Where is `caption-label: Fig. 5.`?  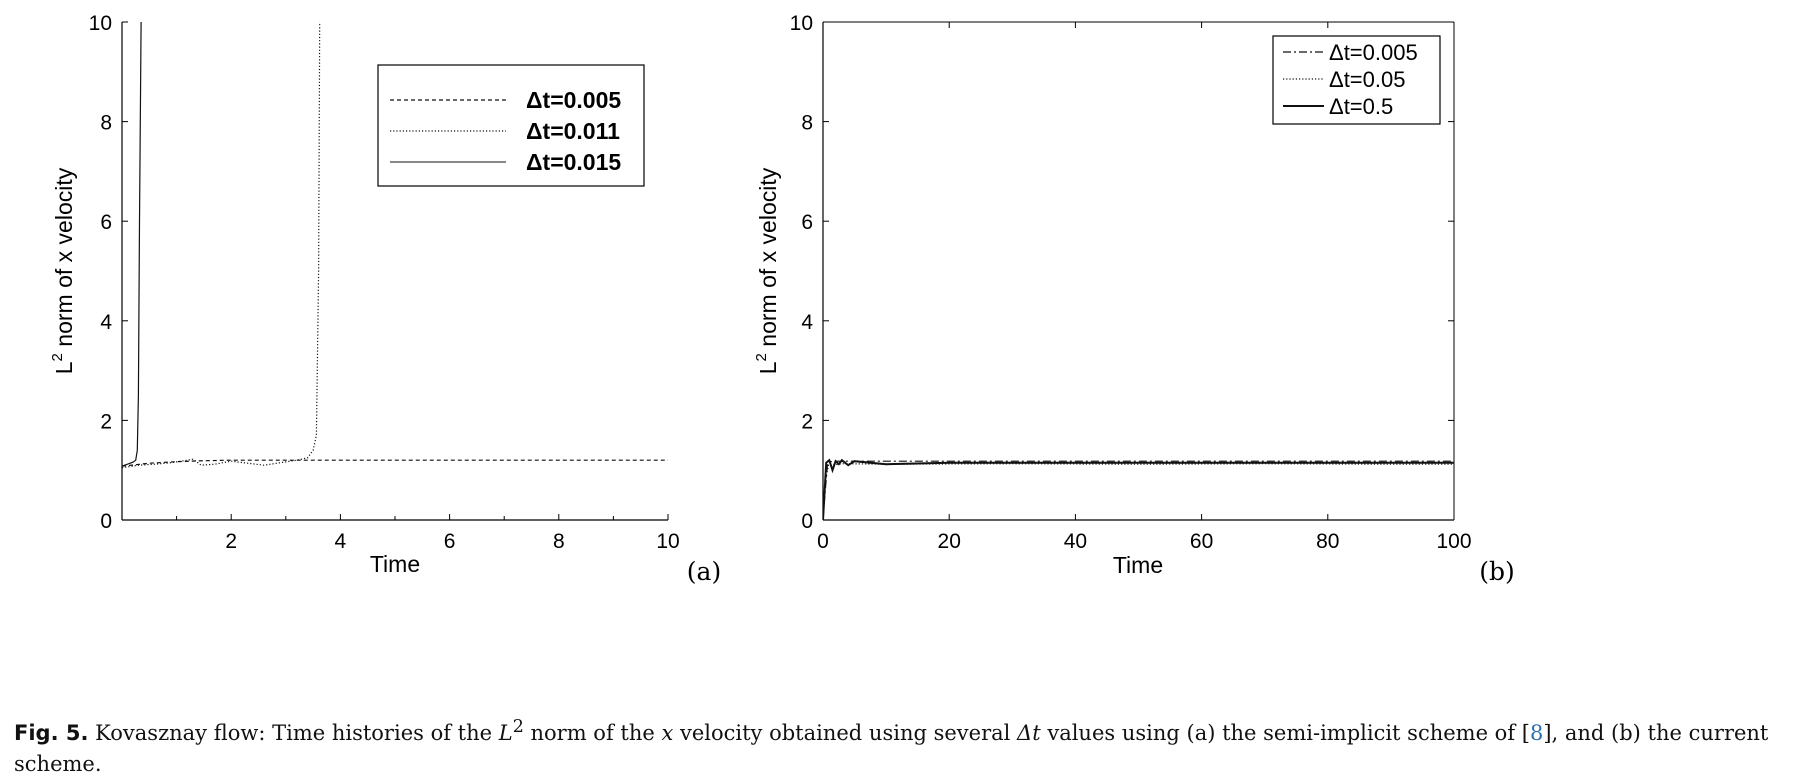
caption-label: Fig. 5. is located at coordinates (51, 733).